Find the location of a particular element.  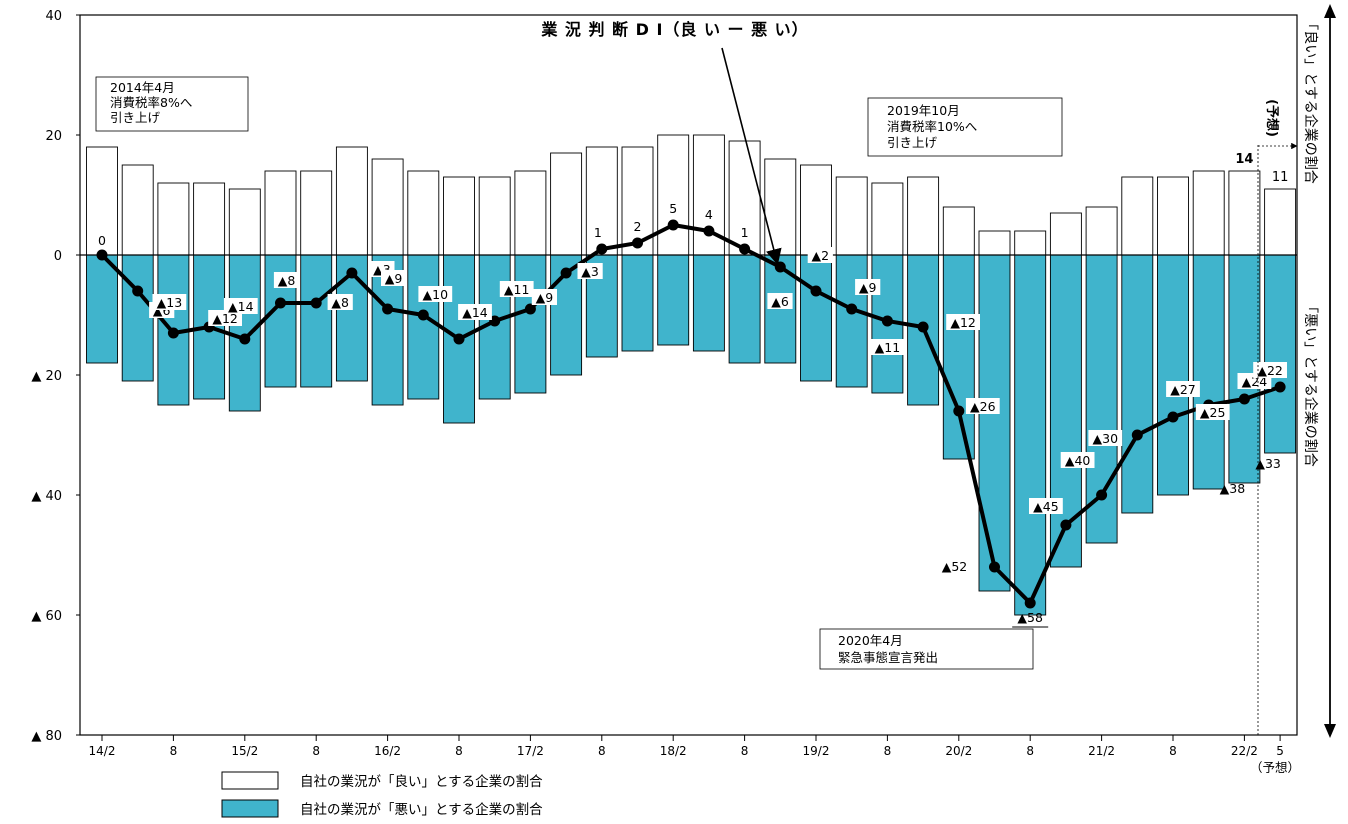

bad-bar-label: ▲33 is located at coordinates (1268, 463).